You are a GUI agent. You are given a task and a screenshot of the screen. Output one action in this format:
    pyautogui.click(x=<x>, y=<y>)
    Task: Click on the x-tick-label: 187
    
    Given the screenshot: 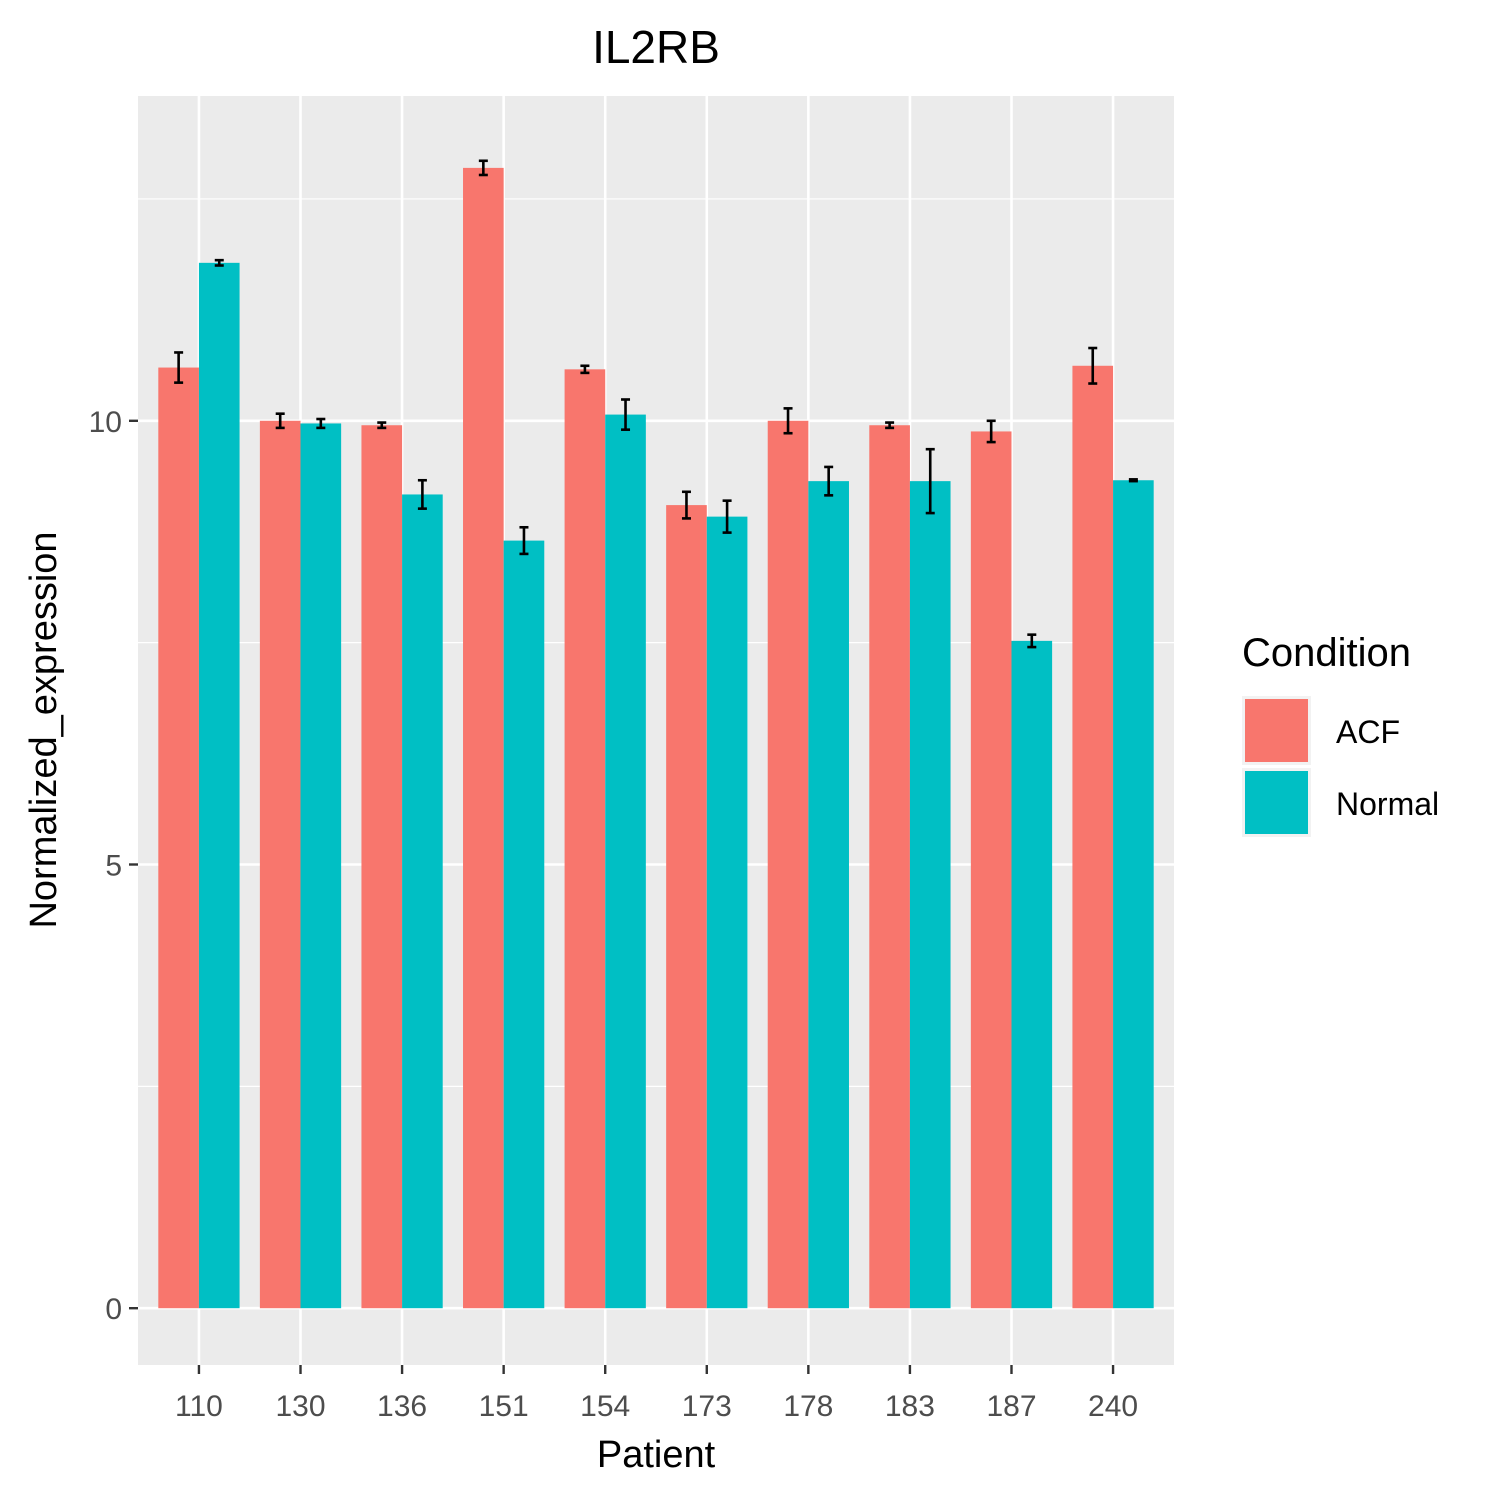 What is the action you would take?
    pyautogui.click(x=1011, y=1406)
    